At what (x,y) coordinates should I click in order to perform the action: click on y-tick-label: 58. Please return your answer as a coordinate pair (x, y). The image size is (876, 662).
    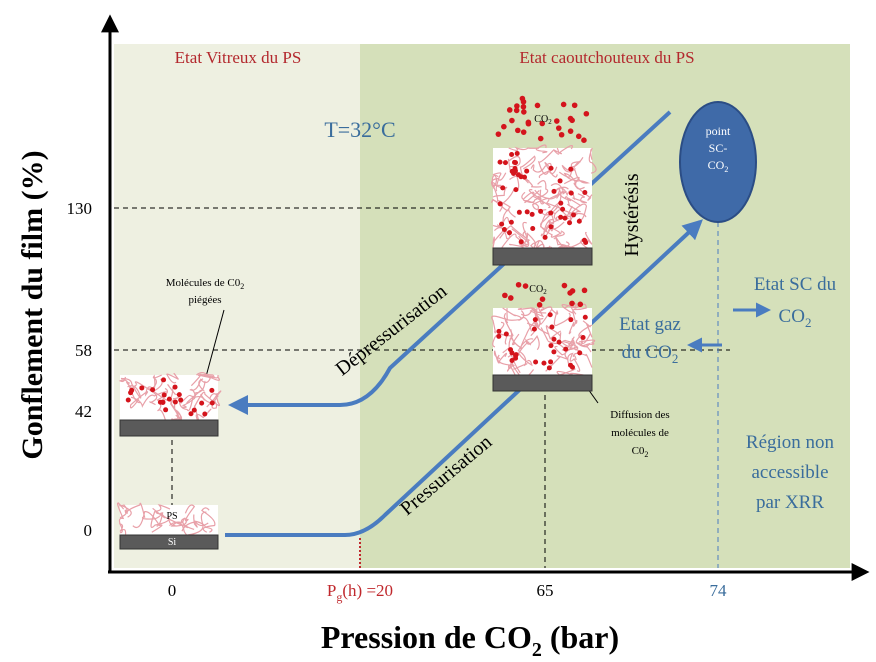
    Looking at the image, I should click on (83, 350).